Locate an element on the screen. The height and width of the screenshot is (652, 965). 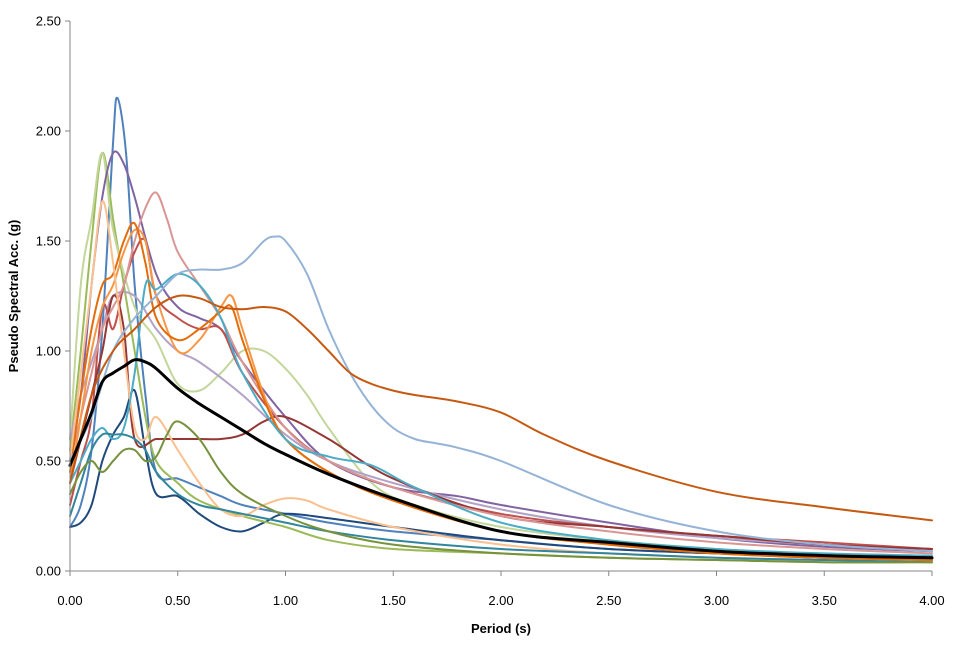
x-tick-label: 0.00 is located at coordinates (69, 600).